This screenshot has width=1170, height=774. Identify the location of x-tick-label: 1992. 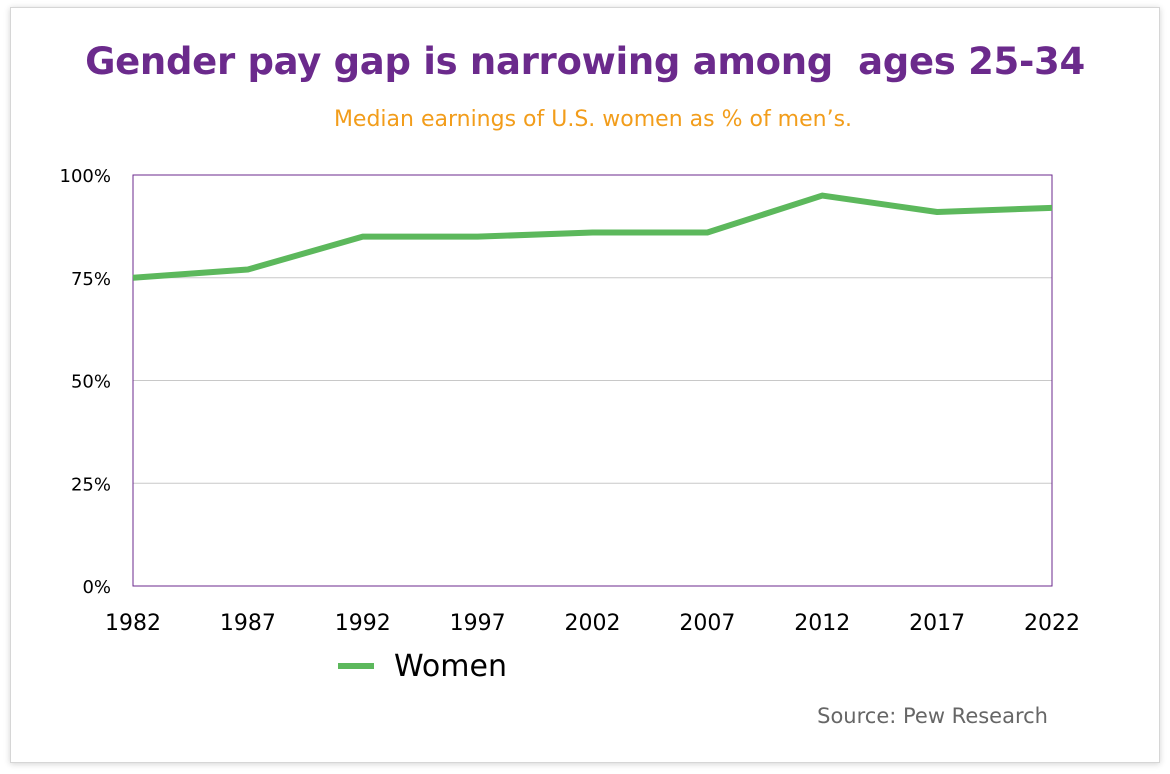
(363, 623).